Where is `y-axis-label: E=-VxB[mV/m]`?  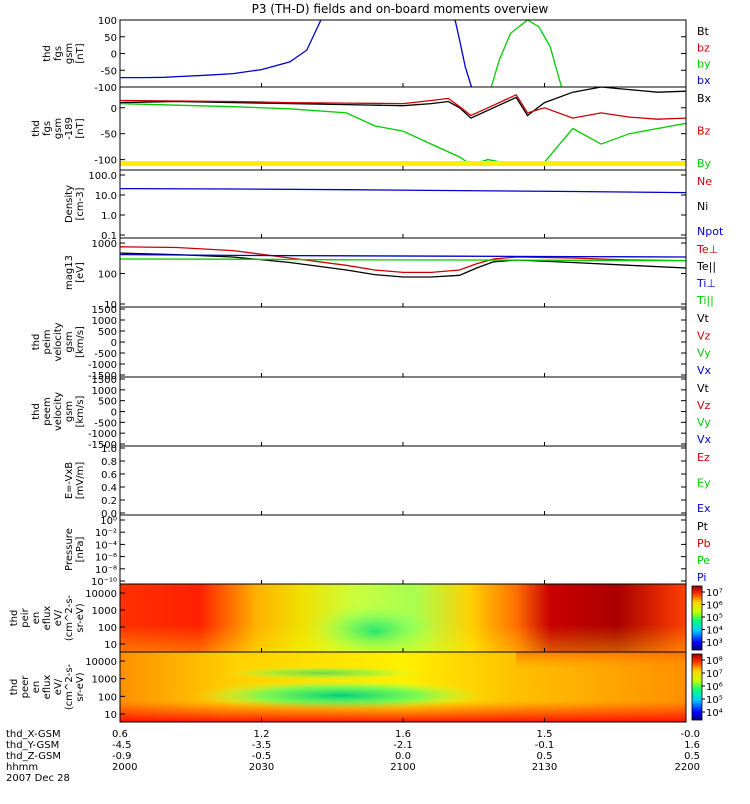 y-axis-label: E=-VxB[mV/m] is located at coordinates (75, 481).